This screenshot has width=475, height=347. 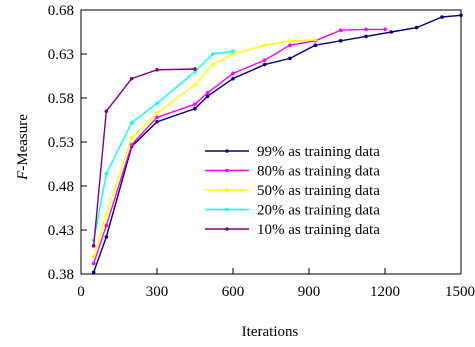 I want to click on legend-label: 99% as training data, so click(x=318, y=152).